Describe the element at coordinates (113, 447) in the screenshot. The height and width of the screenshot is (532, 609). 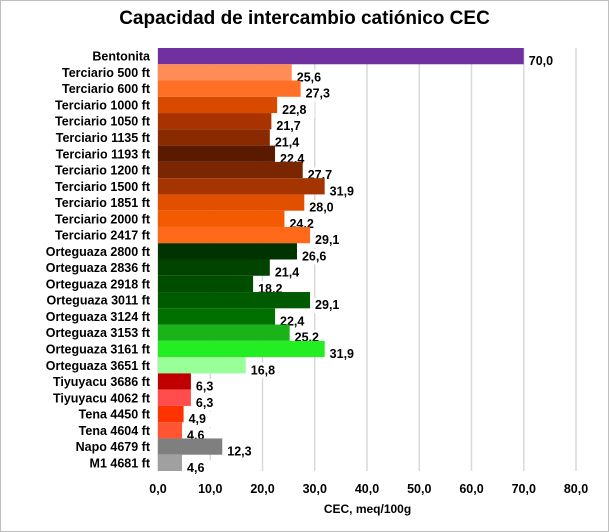
I see `category-label: Napo 4679 ft` at that location.